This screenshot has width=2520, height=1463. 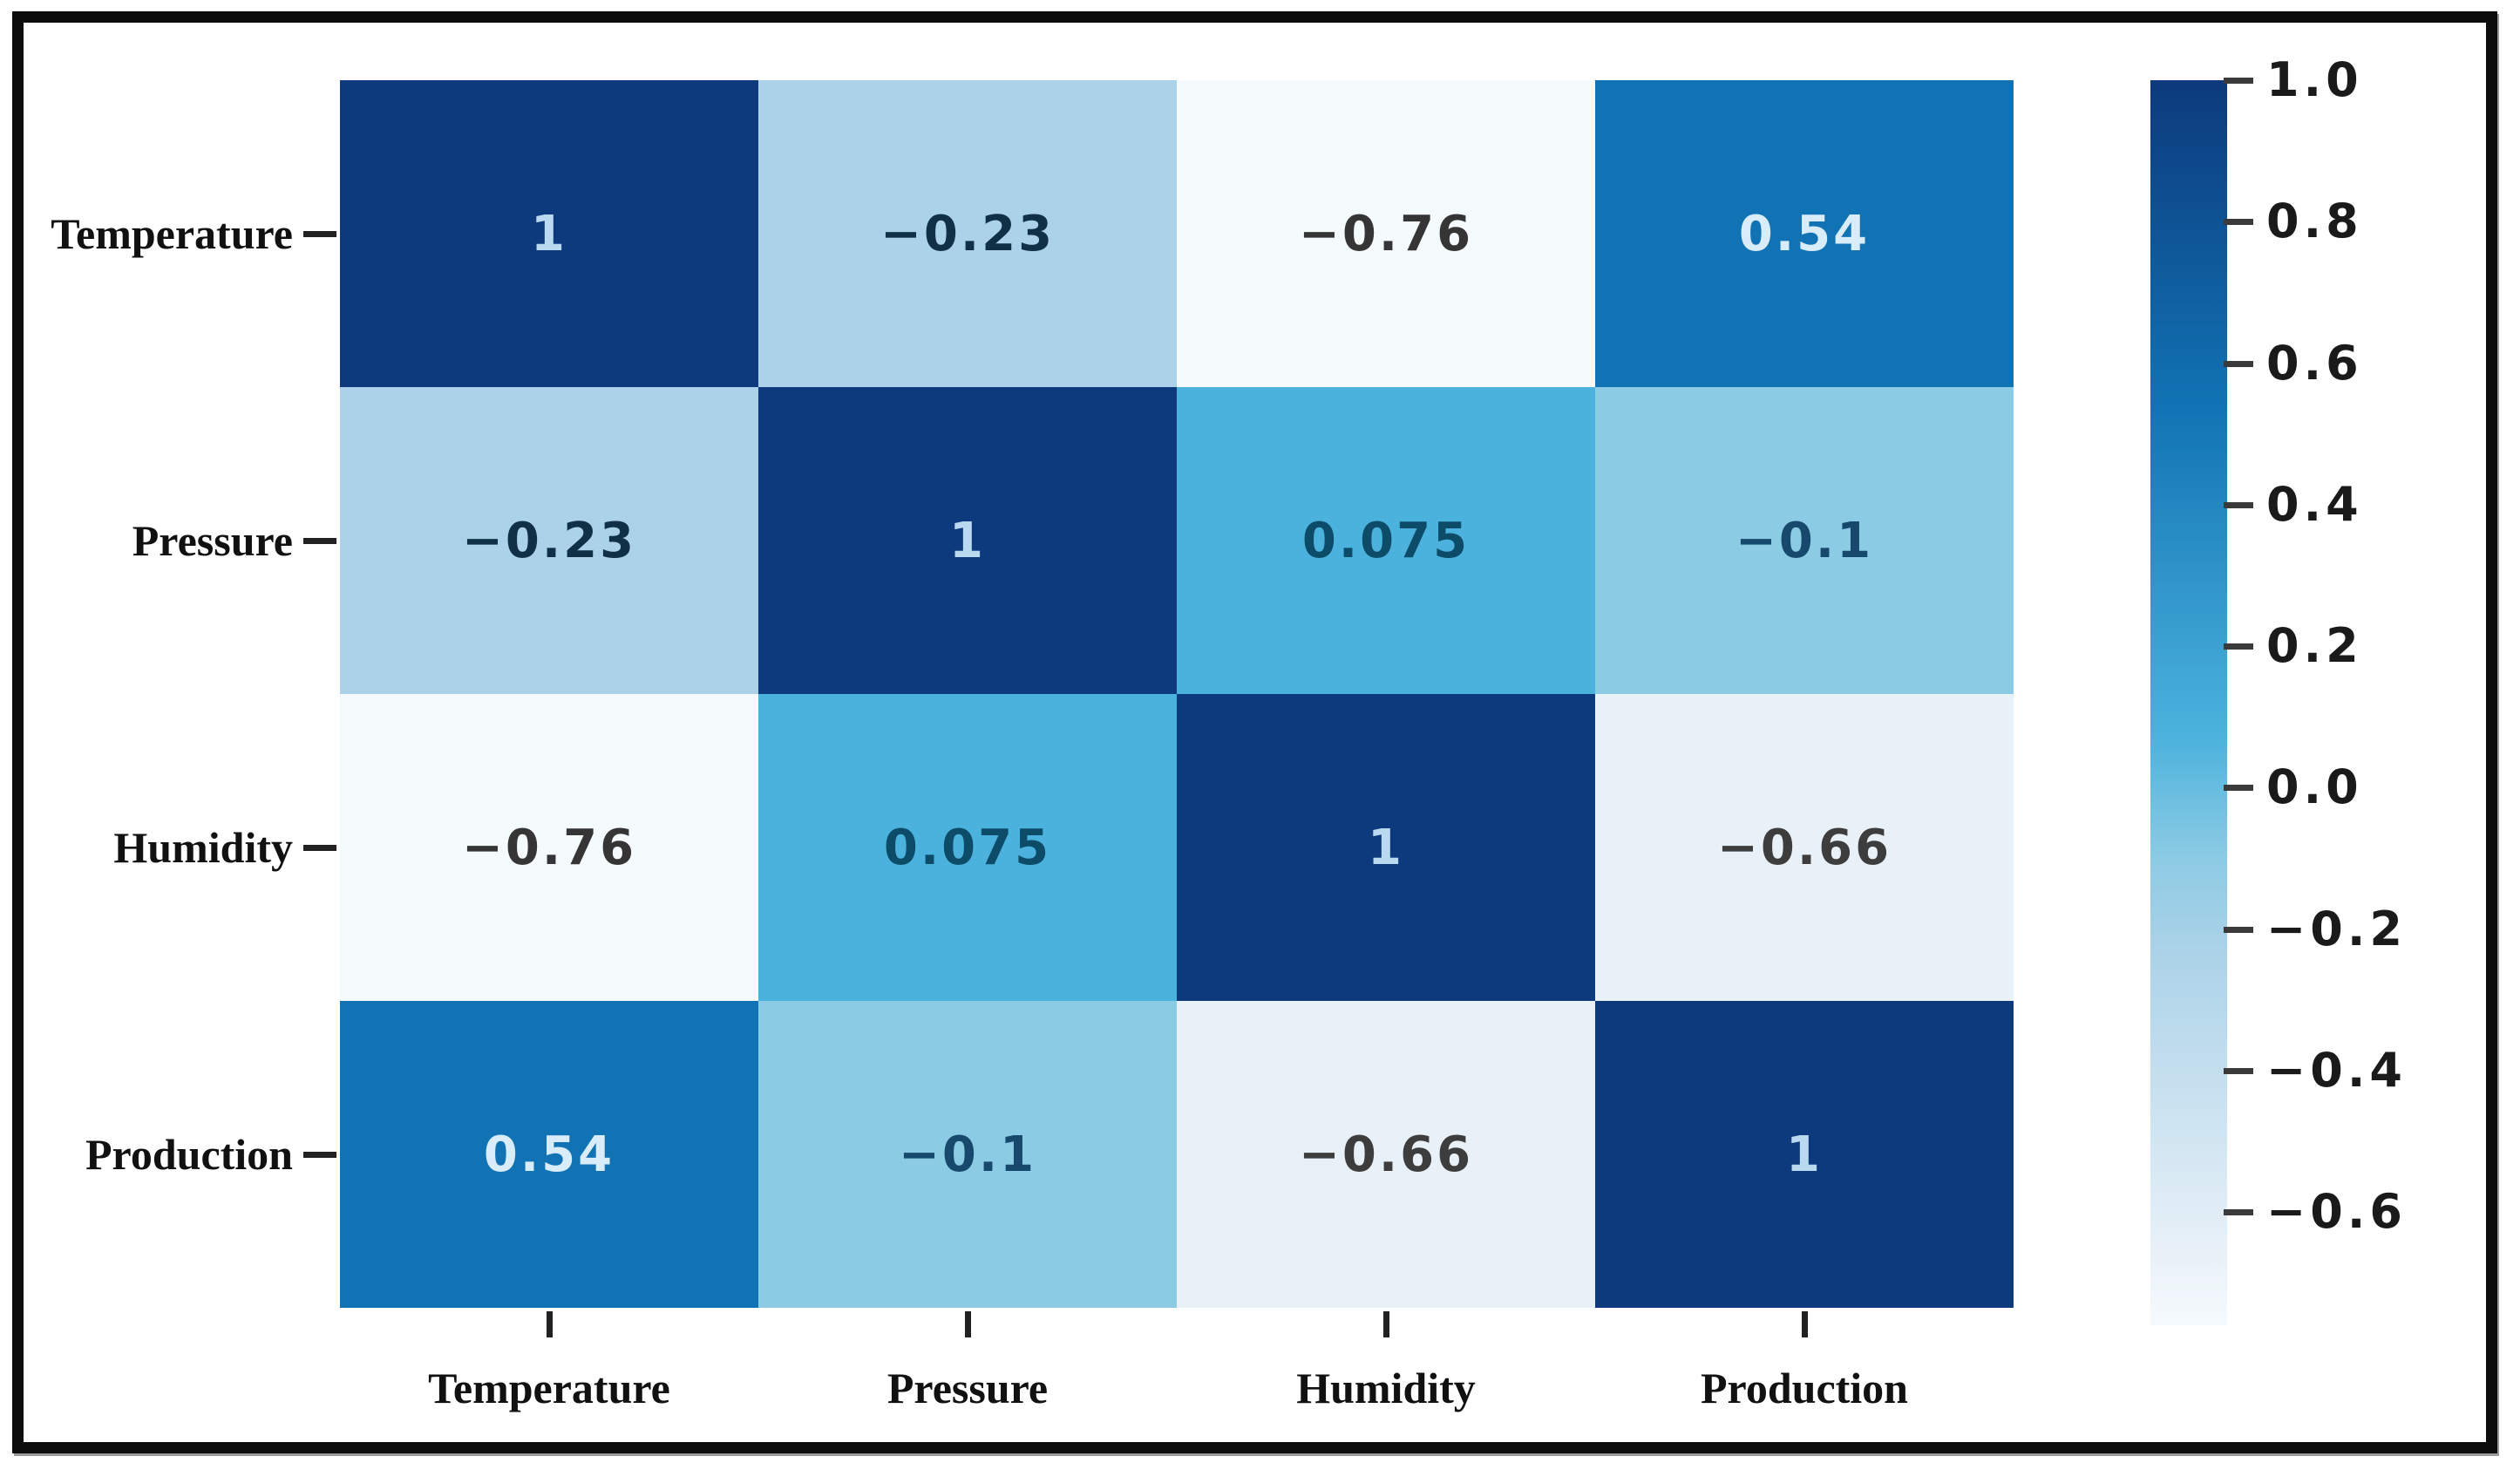 What do you see at coordinates (2314, 221) in the screenshot?
I see `colorbar-tick-label: 0.8` at bounding box center [2314, 221].